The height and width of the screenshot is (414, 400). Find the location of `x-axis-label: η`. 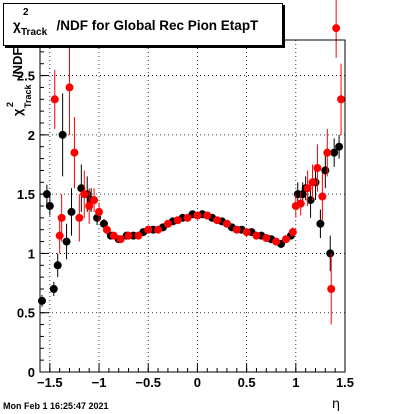

x-axis-label: η is located at coordinates (336, 404).